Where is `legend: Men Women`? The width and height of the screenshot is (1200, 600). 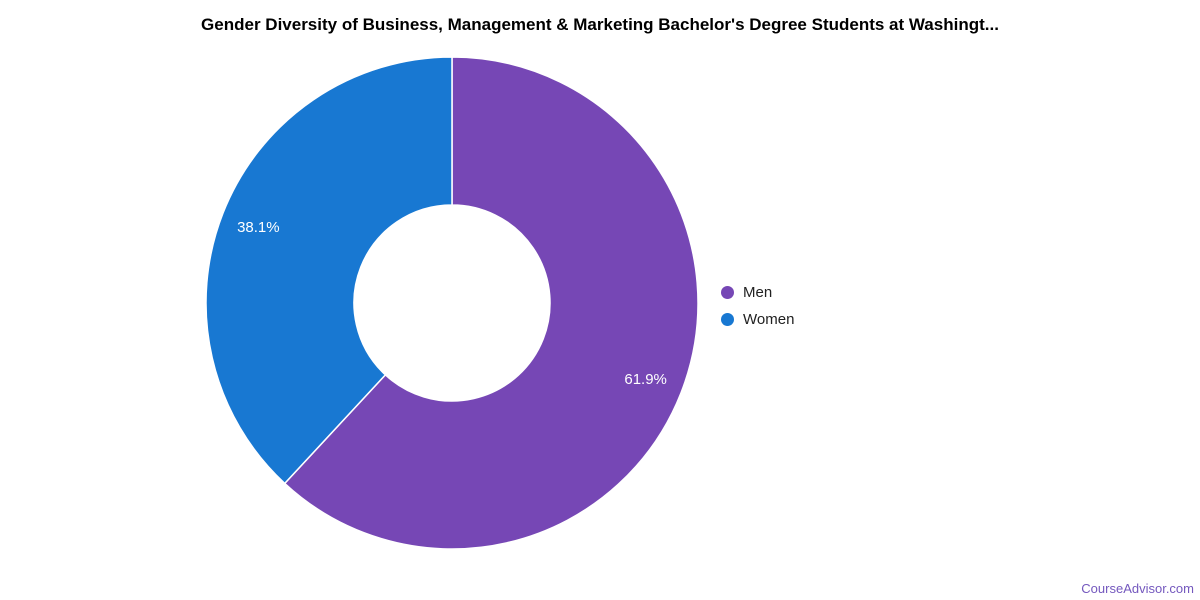 legend: Men Women is located at coordinates (757, 306).